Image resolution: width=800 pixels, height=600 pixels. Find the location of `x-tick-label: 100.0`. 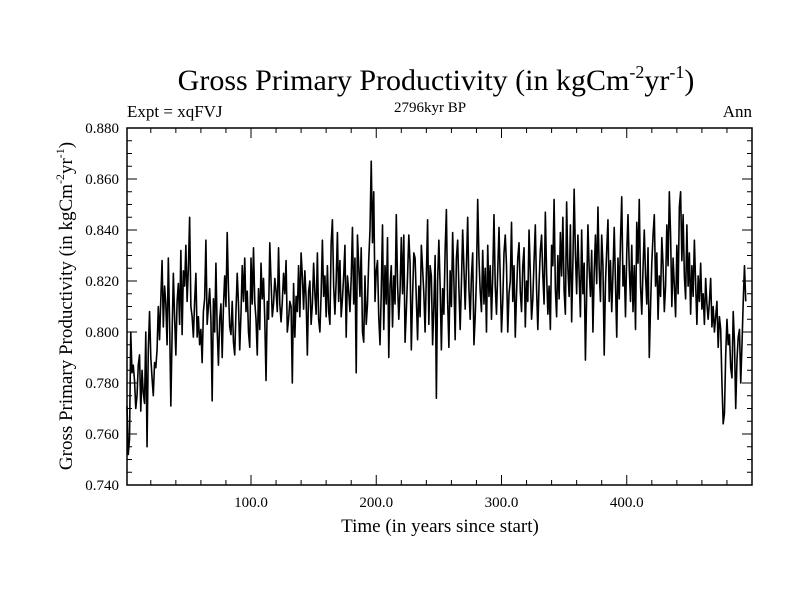

x-tick-label: 100.0 is located at coordinates (251, 503).